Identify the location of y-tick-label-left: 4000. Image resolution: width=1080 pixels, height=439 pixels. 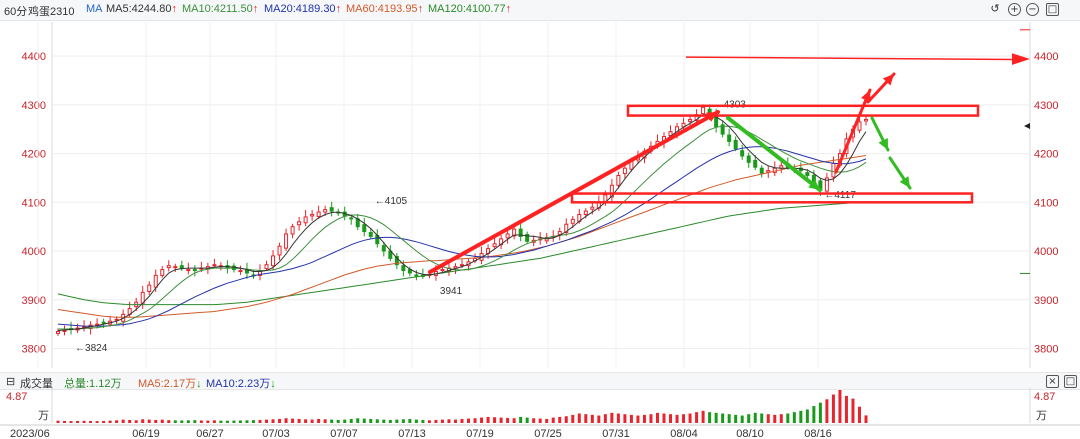
(34, 252).